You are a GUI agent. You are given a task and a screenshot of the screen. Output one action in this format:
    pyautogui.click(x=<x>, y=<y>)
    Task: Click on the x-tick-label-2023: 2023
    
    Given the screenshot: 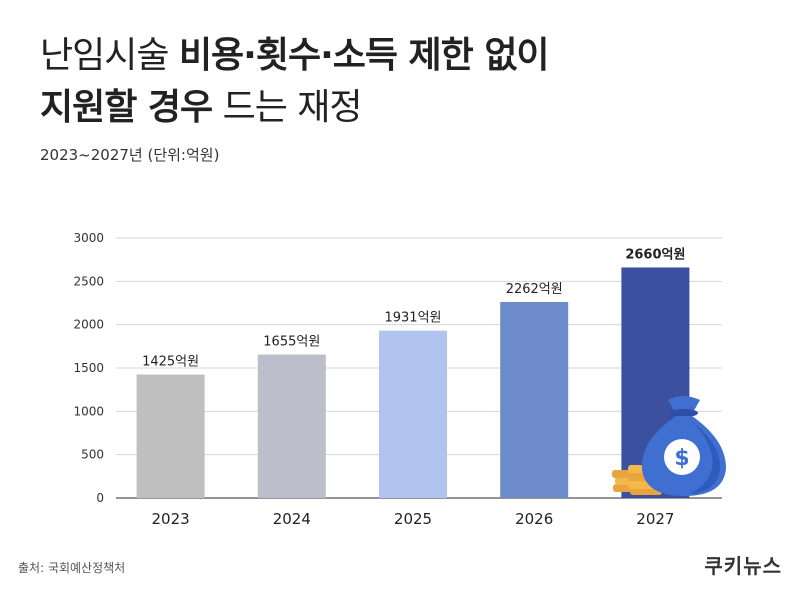 What is the action you would take?
    pyautogui.click(x=171, y=519)
    